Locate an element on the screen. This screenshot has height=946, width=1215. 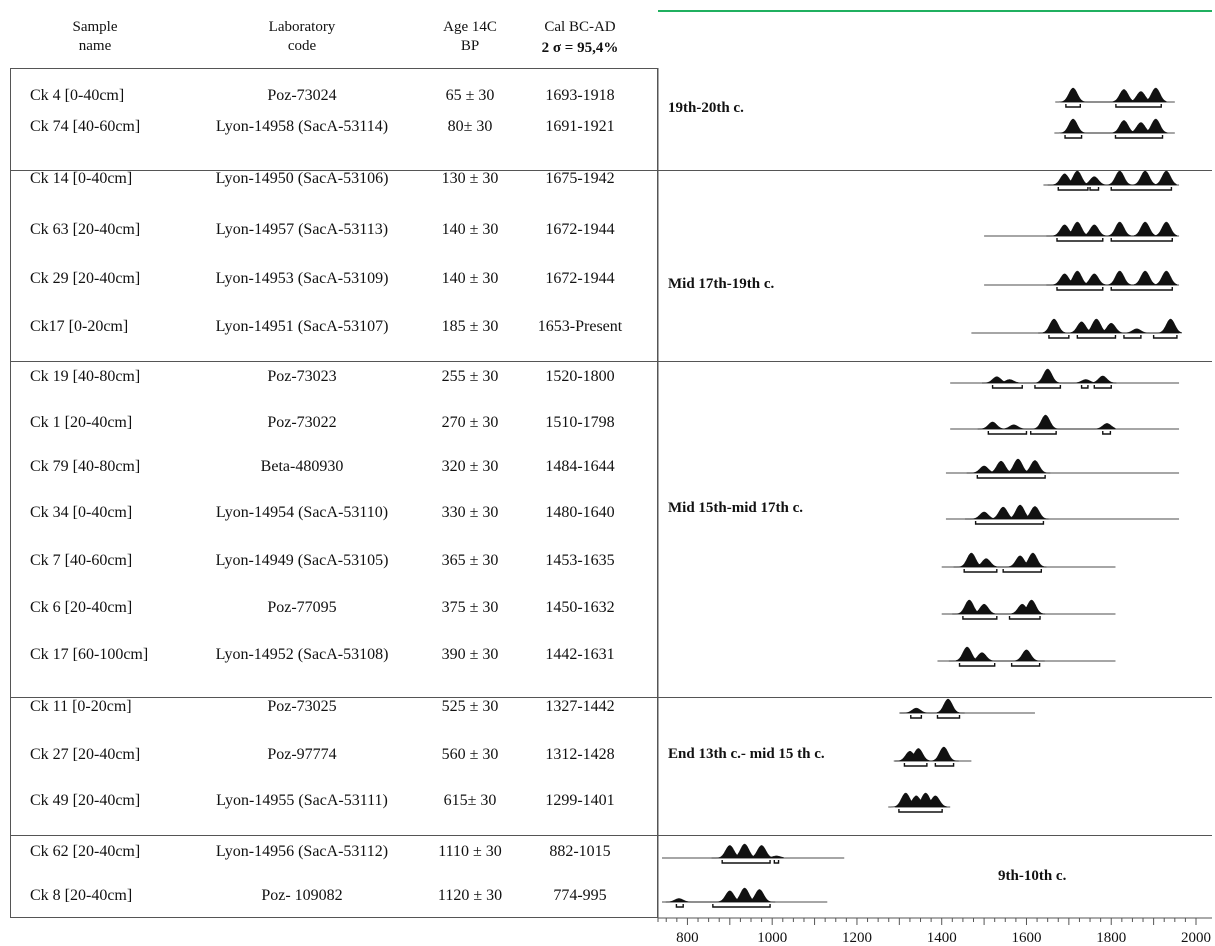
age-cell: 185 ± 30 is located at coordinates (470, 326).